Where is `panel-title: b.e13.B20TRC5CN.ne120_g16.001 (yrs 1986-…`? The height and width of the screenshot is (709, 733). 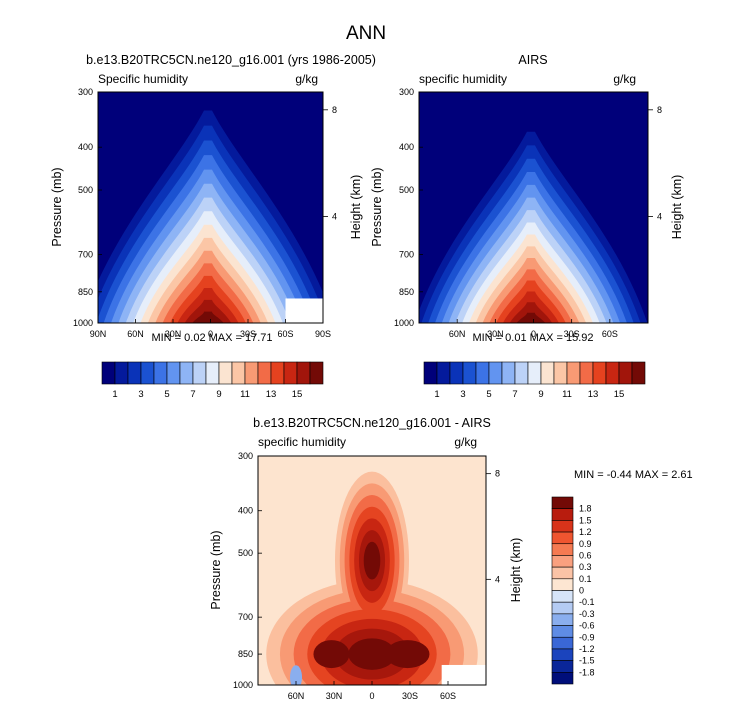 panel-title: b.e13.B20TRC5CN.ne120_g16.001 (yrs 1986-… is located at coordinates (231, 60).